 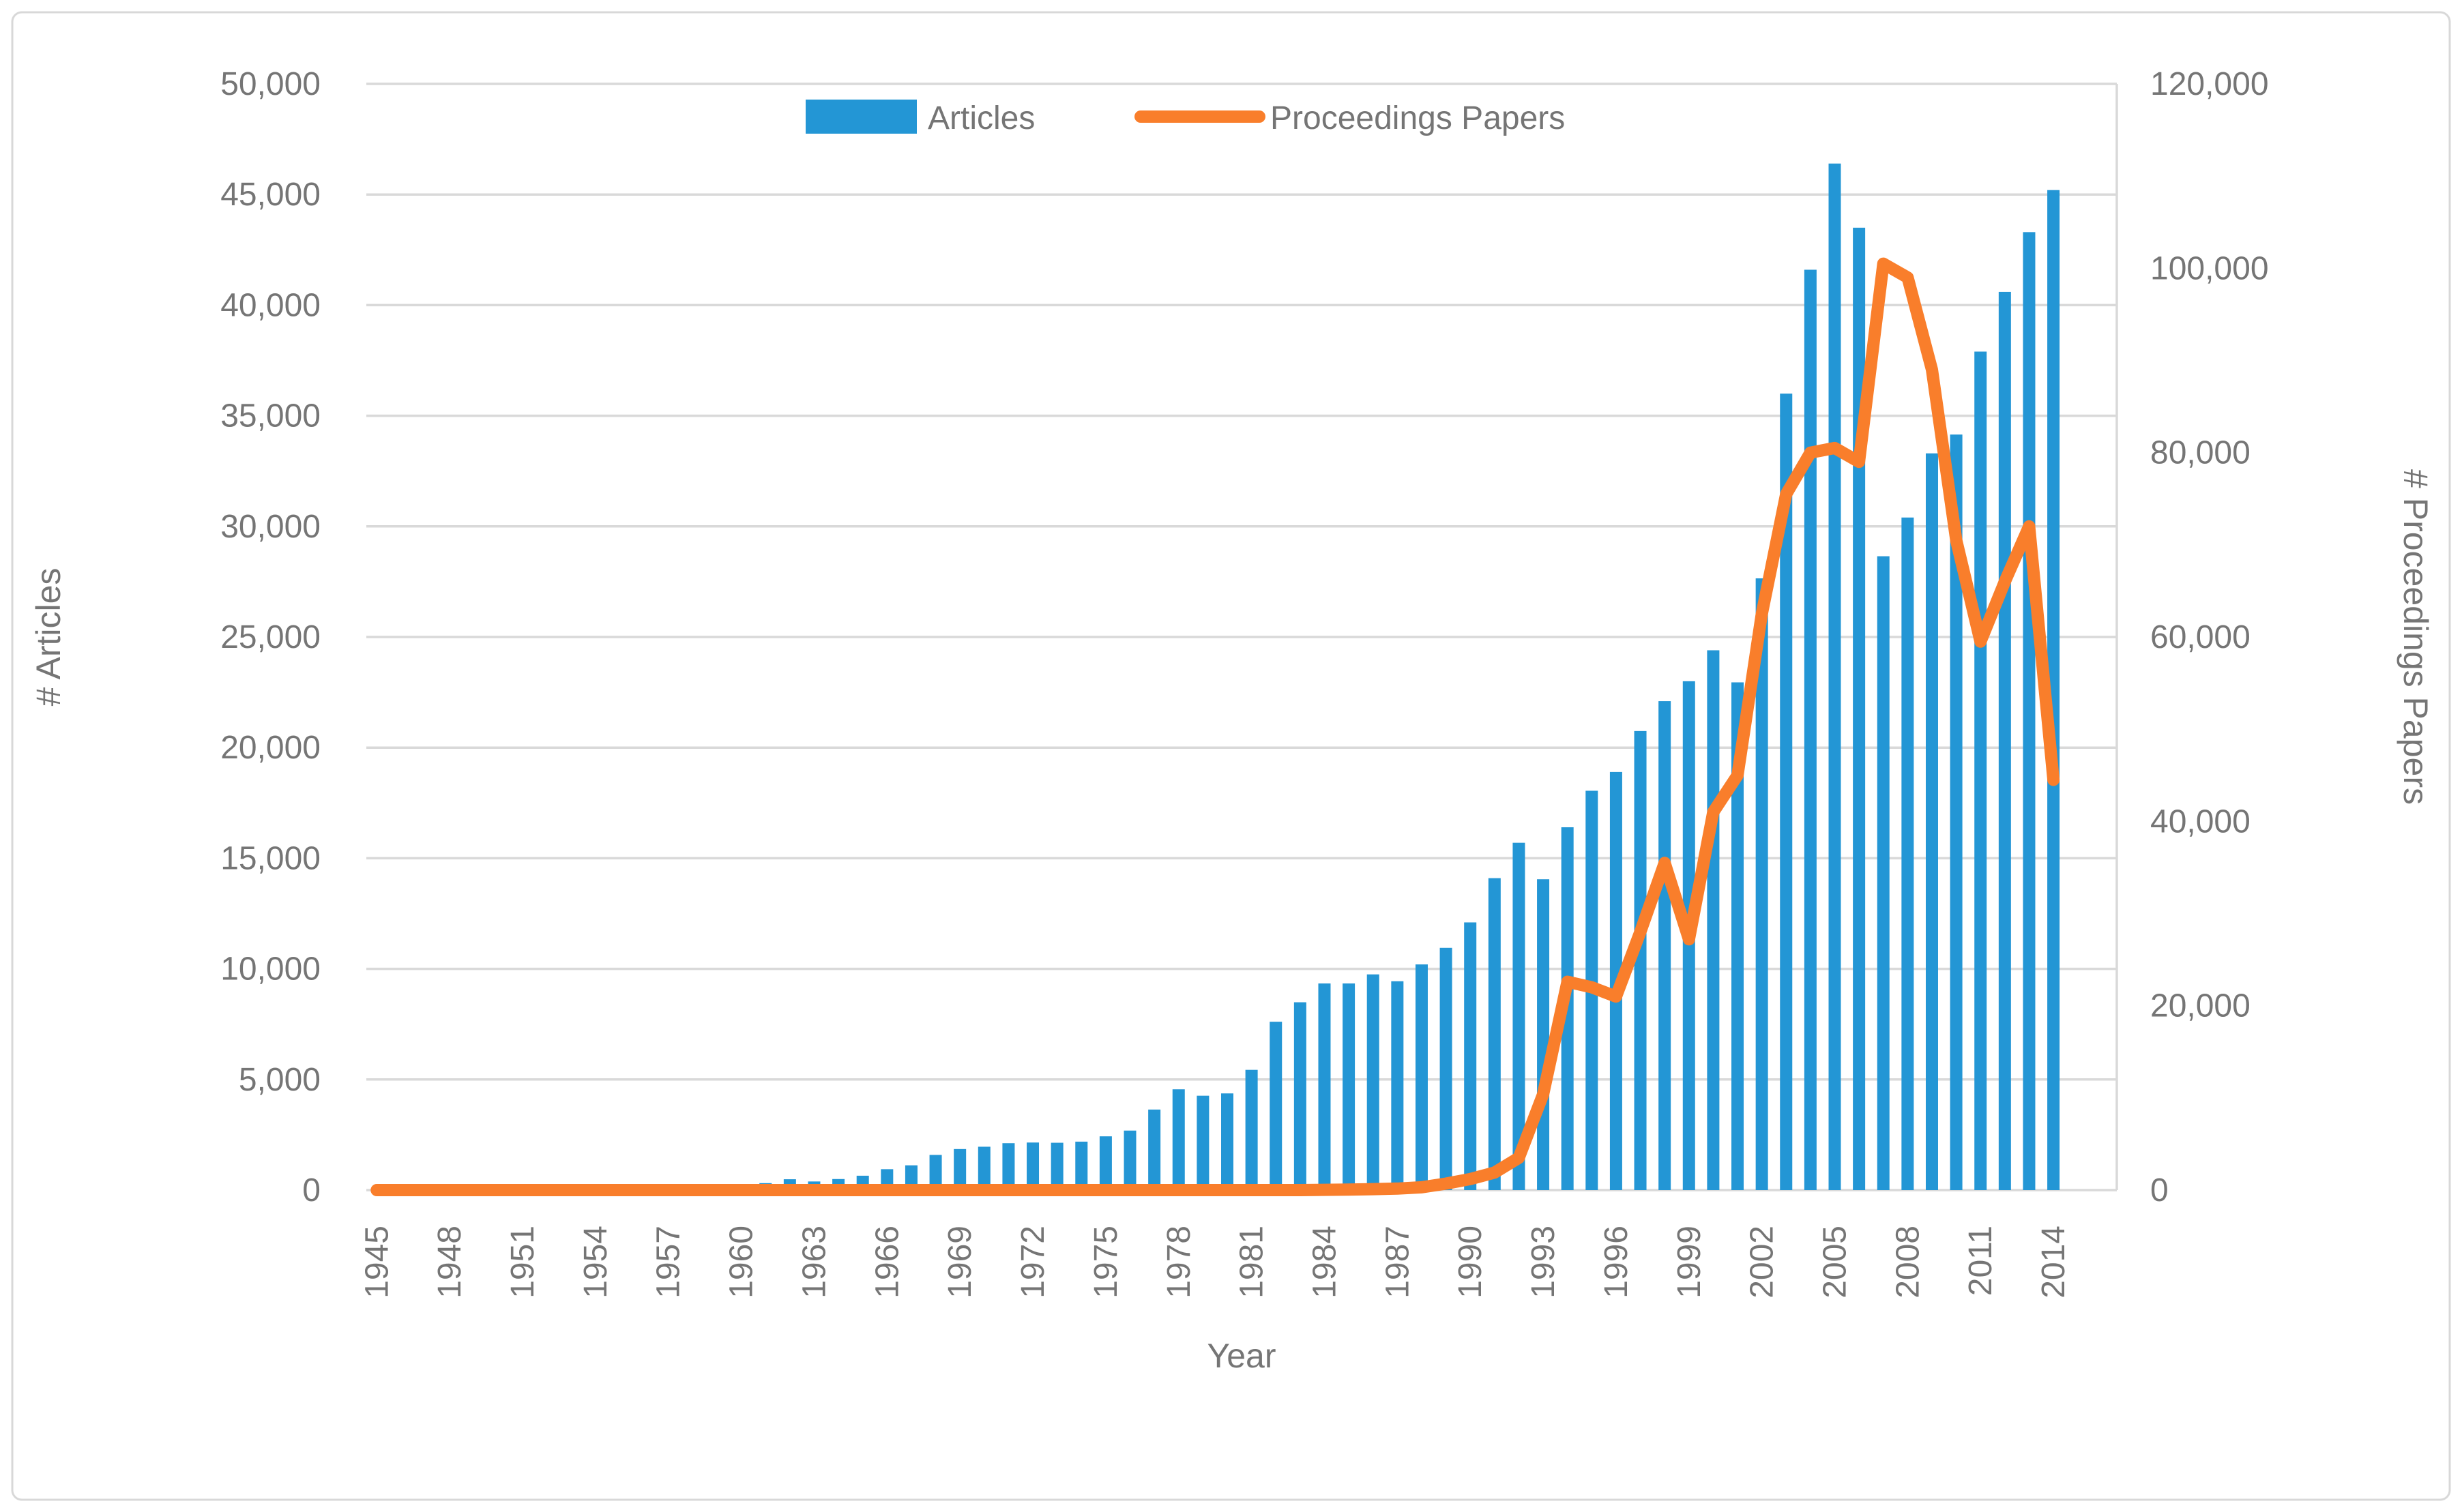 I want to click on x-axis-title: Year, so click(x=1241, y=1356).